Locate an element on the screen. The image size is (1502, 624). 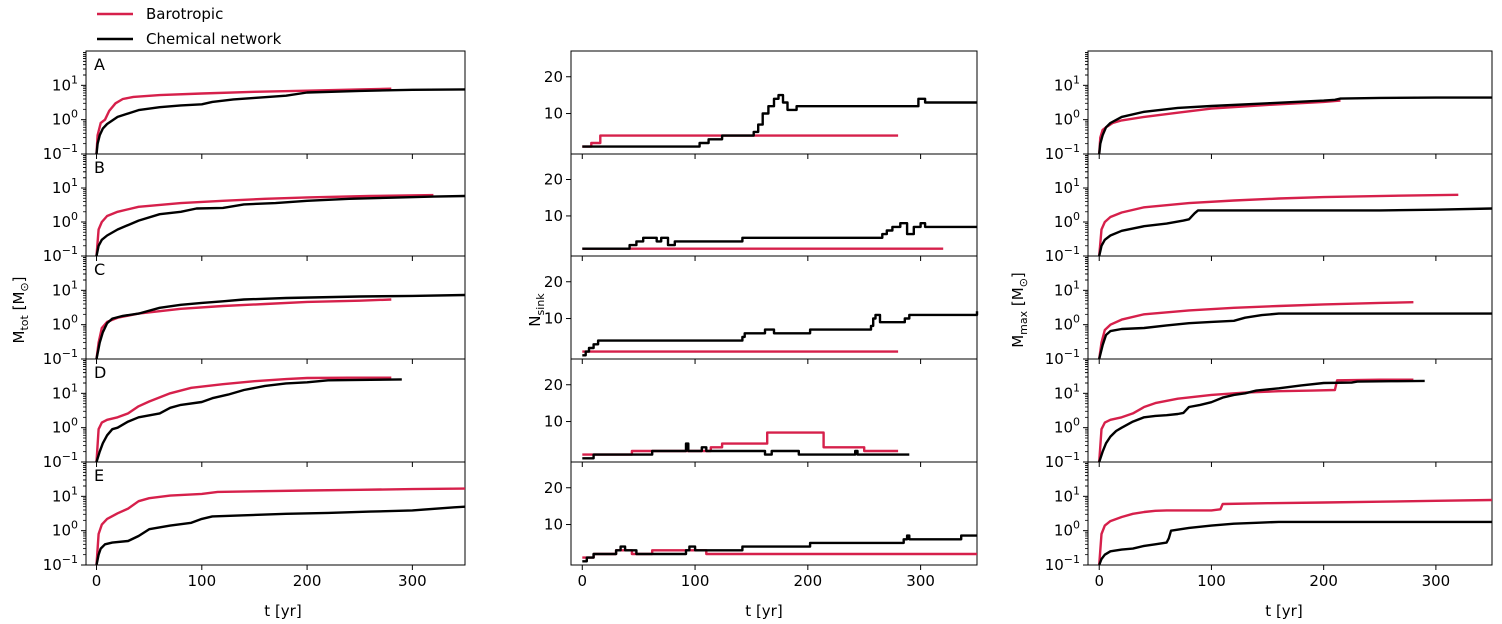
n-sink-panel-b: 10 20 is located at coordinates (761, 207).